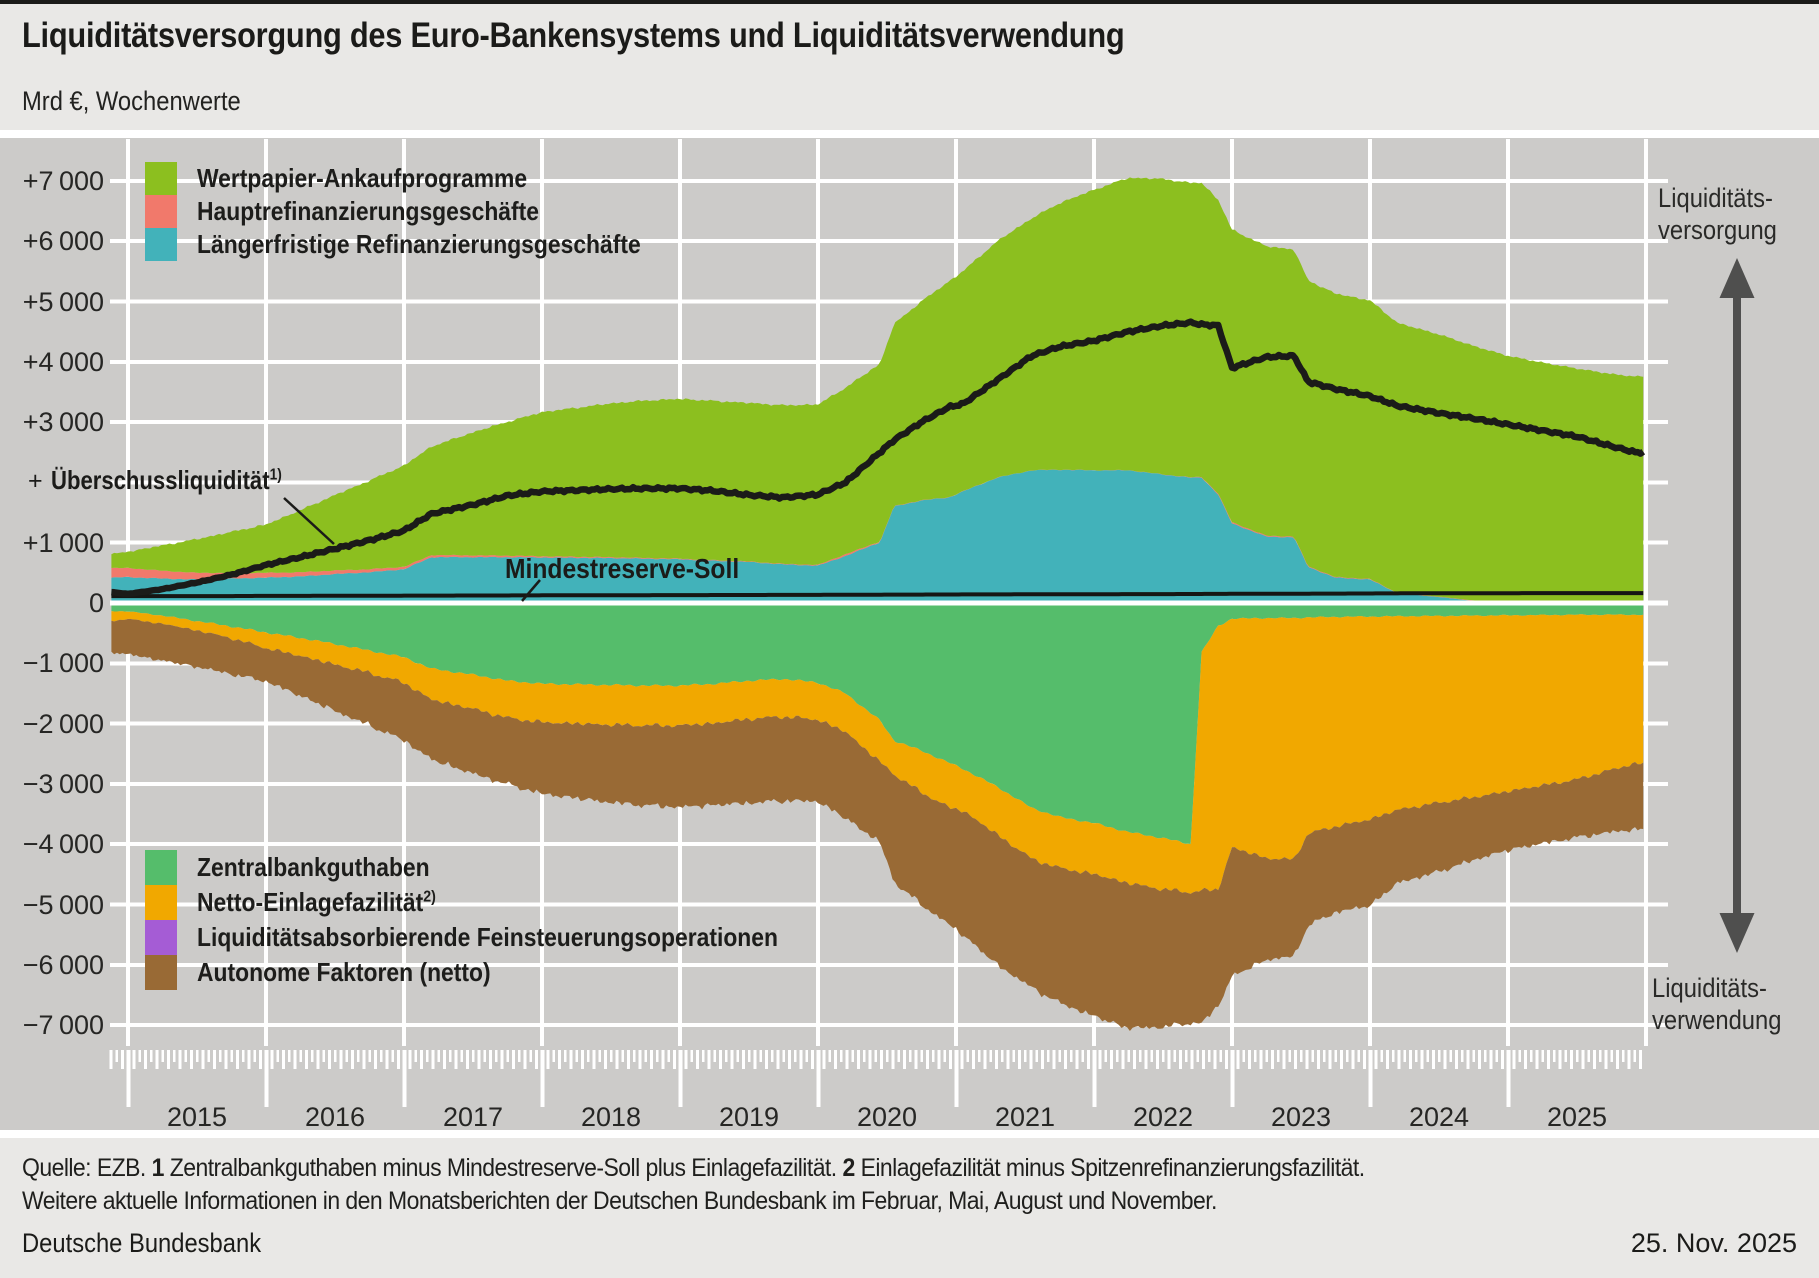  Describe the element at coordinates (877, 536) in the screenshot. I see `area-ltro` at that location.